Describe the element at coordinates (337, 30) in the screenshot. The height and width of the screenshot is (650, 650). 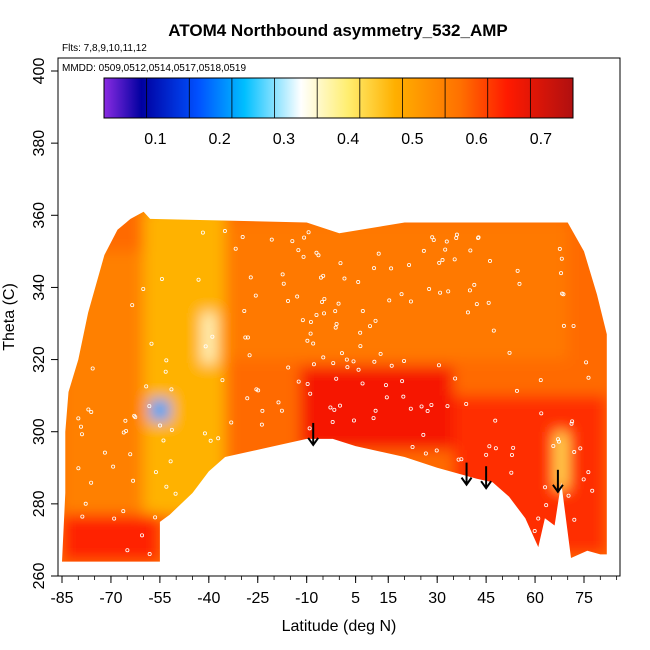
I see `chart-title: ATOM4 Northbound asymmetry_532_AMP` at that location.